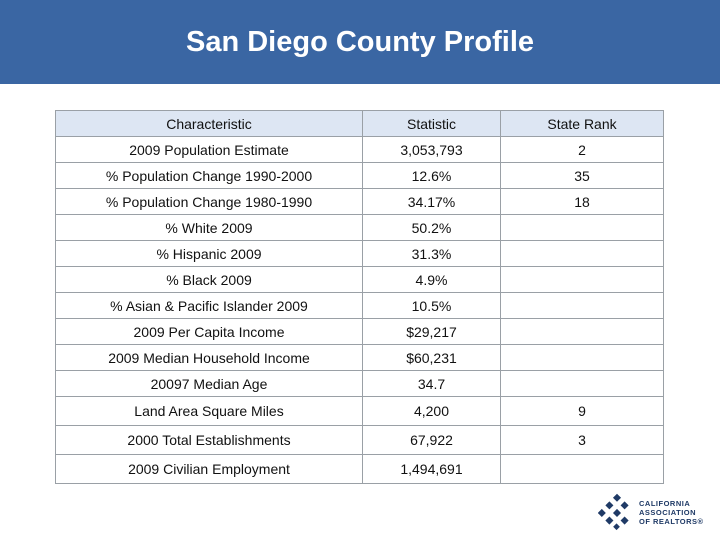 The image size is (720, 540). Describe the element at coordinates (209, 201) in the screenshot. I see `cell-characteristic: % Population Change 1980-1990` at that location.